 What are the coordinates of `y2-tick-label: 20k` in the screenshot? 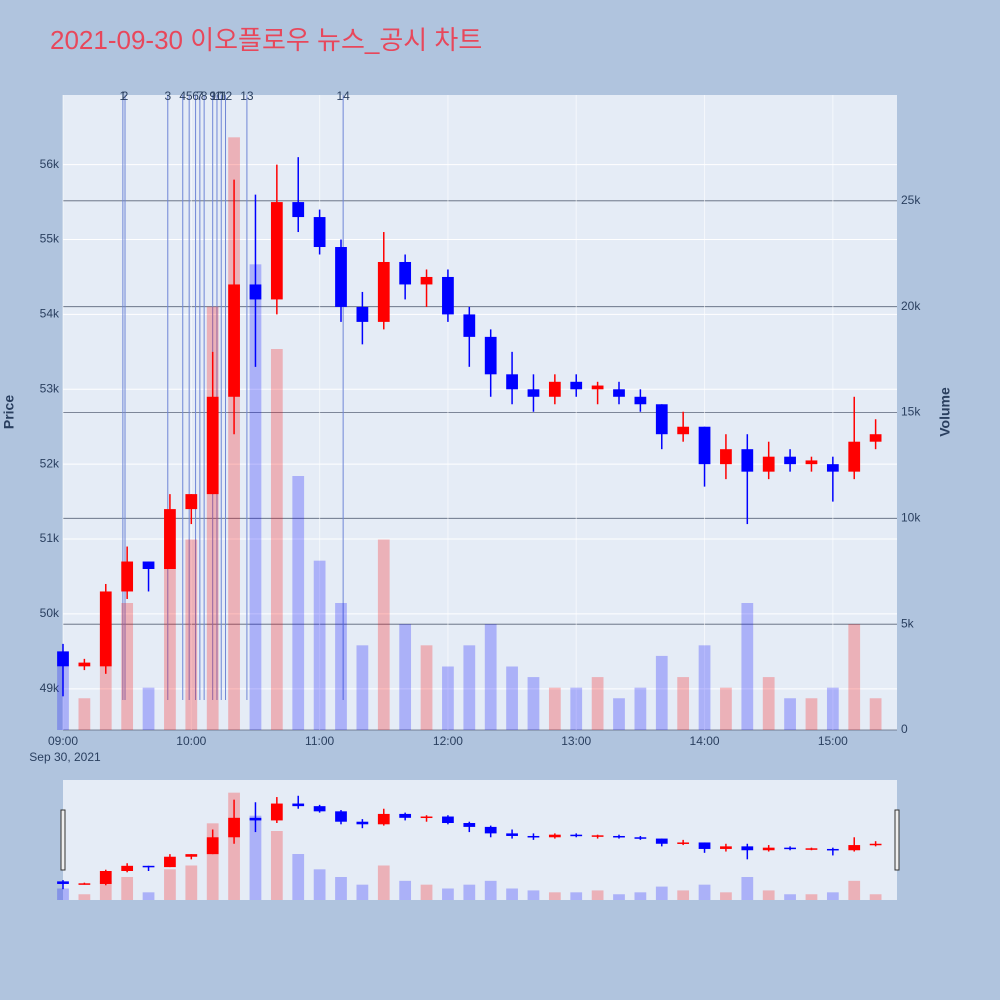 It's located at (911, 306).